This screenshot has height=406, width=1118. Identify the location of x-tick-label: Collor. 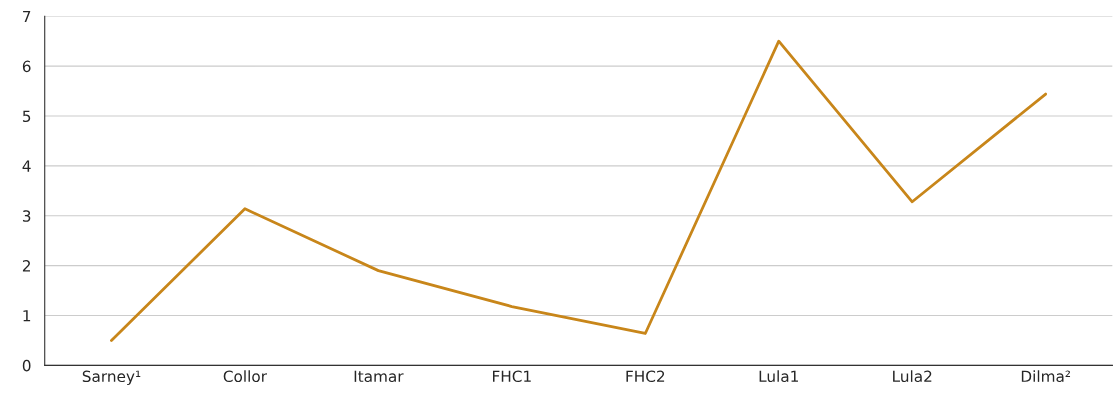
(245, 376).